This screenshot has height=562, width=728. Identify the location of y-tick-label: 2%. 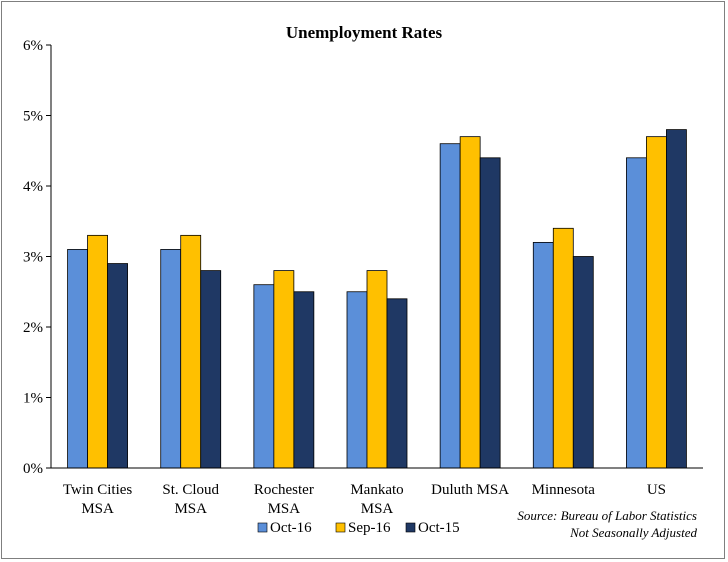
(33, 328).